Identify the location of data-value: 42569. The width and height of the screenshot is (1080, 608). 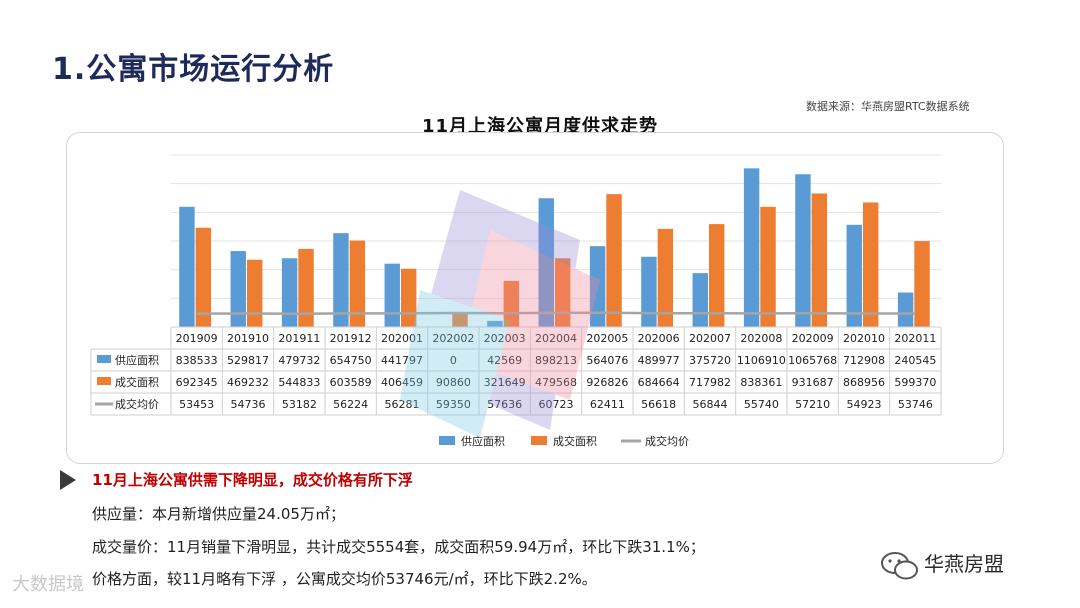
(504, 360).